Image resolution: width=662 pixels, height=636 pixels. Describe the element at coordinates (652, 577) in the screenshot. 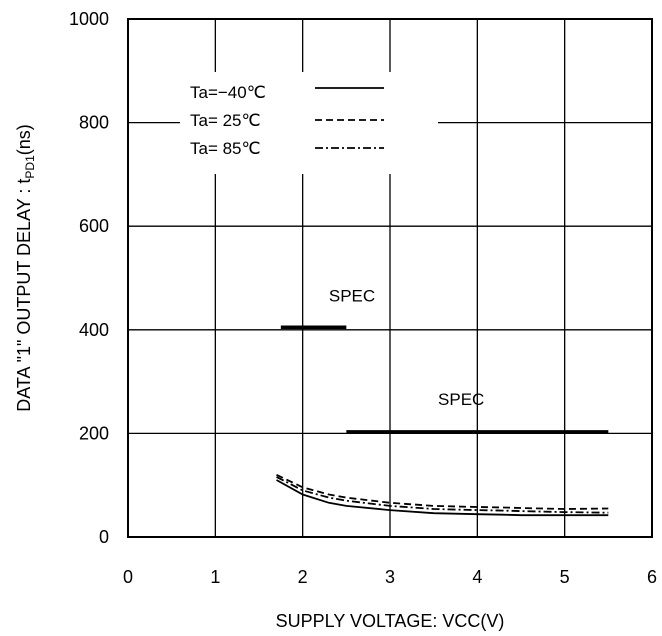

I see `x-tick-label: 6` at that location.